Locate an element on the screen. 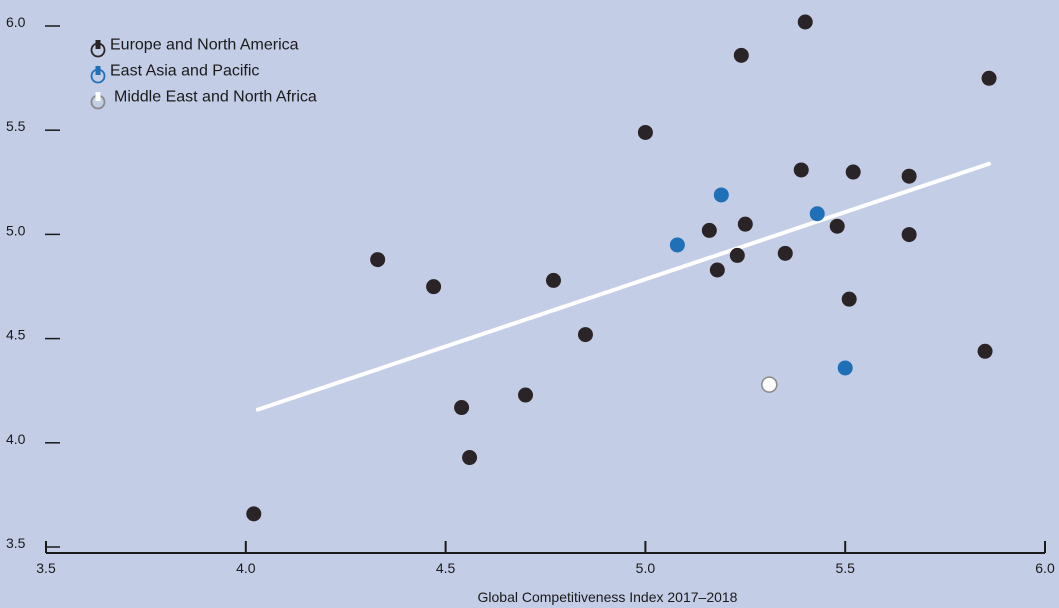  legend-label: Middle East and North Africa is located at coordinates (215, 97).